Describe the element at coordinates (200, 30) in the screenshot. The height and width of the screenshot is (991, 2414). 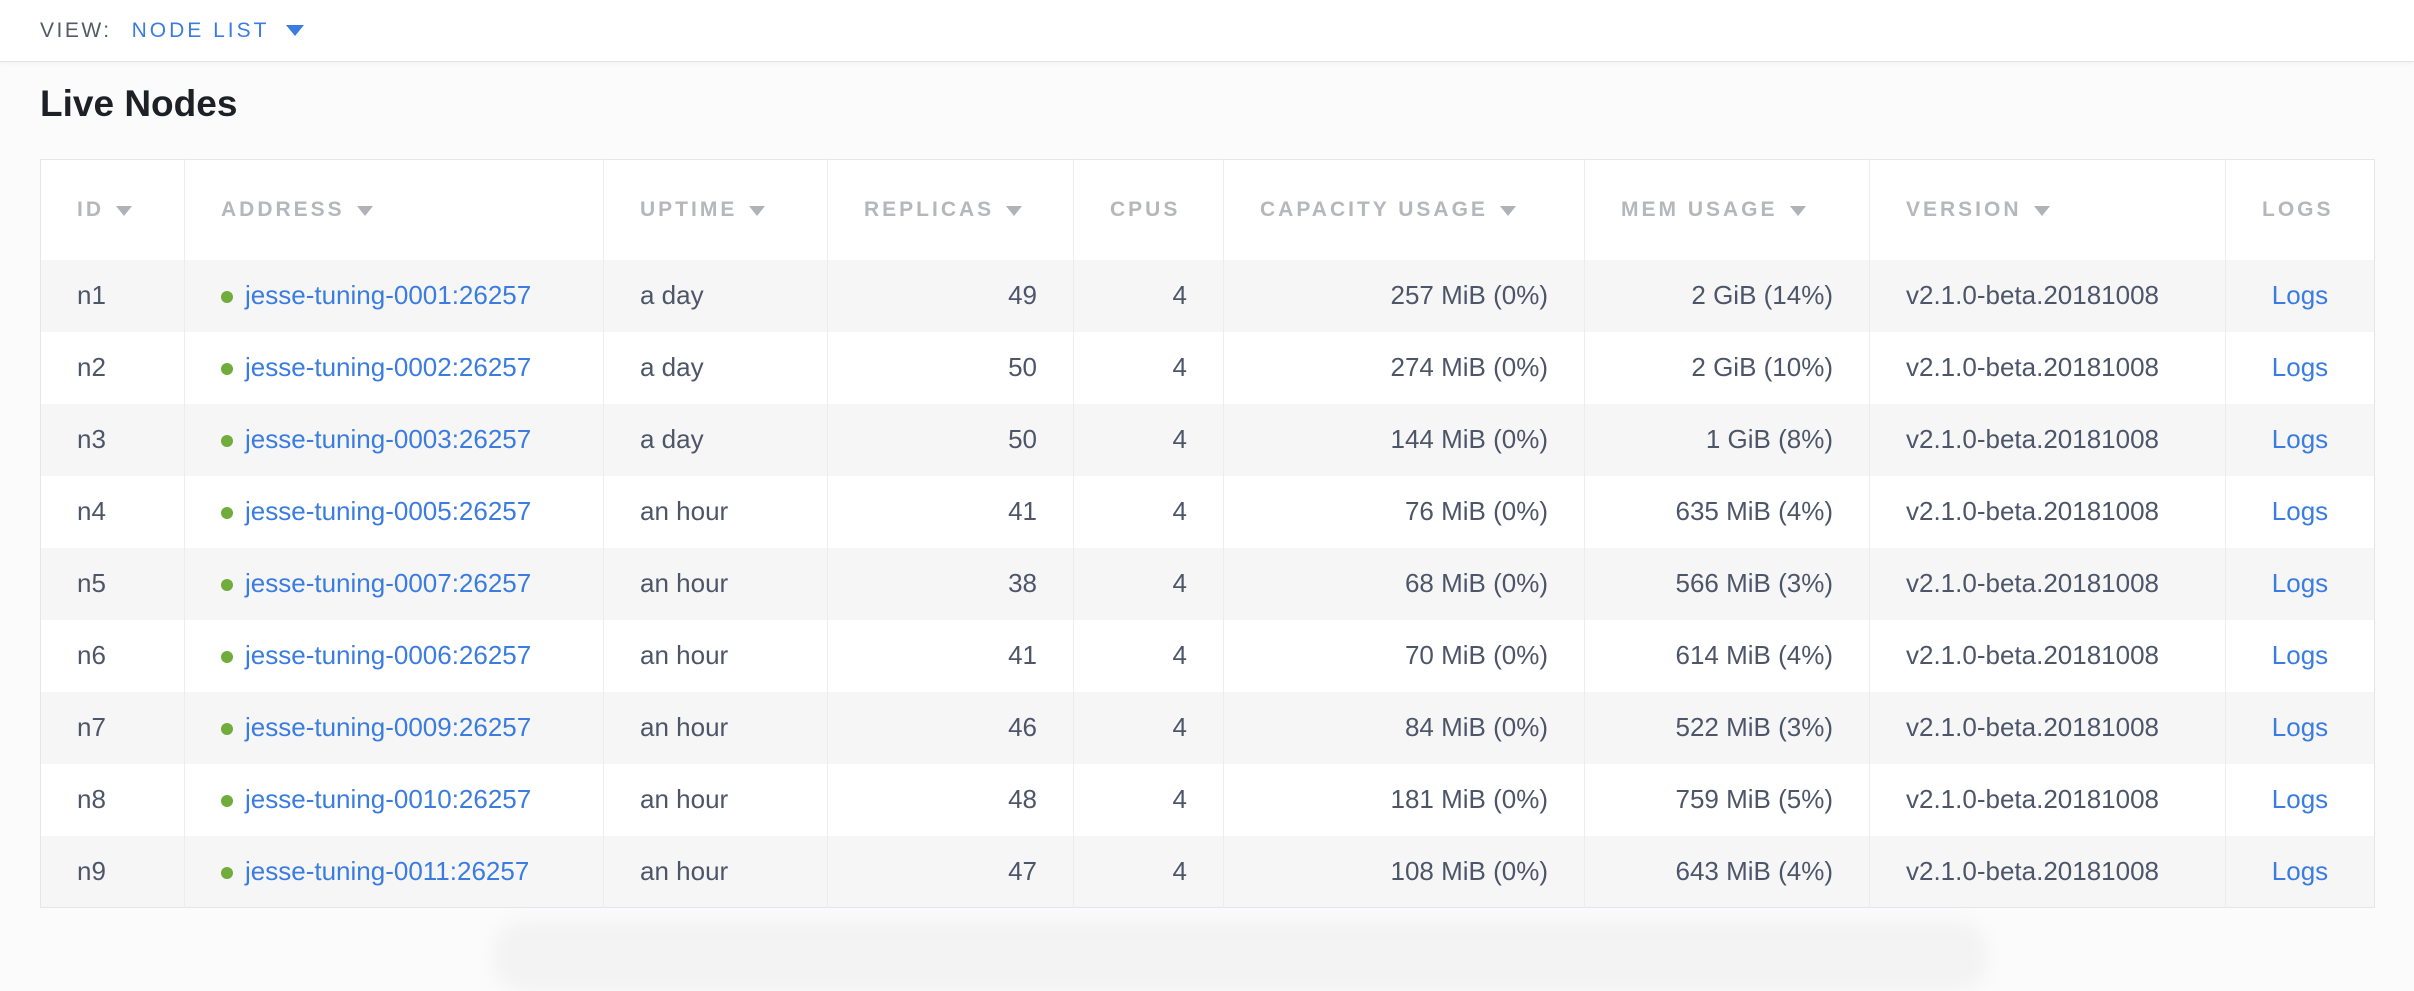
I see `view-selected-value: NODE LIST` at that location.